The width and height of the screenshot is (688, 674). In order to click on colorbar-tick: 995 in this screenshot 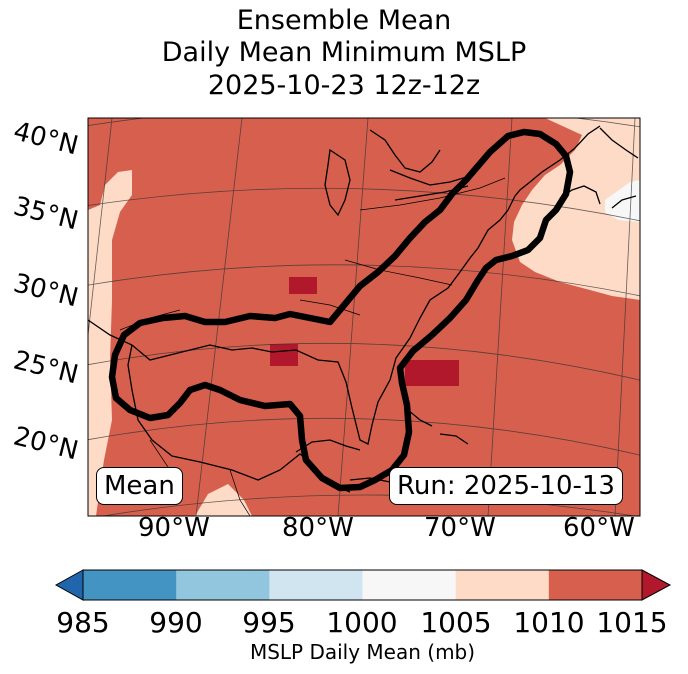, I will do `click(269, 622)`.